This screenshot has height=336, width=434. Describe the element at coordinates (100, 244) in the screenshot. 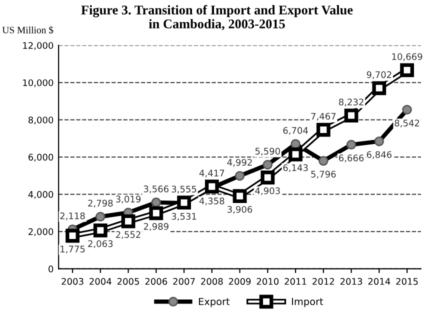

I see `data-label: 2,063` at that location.